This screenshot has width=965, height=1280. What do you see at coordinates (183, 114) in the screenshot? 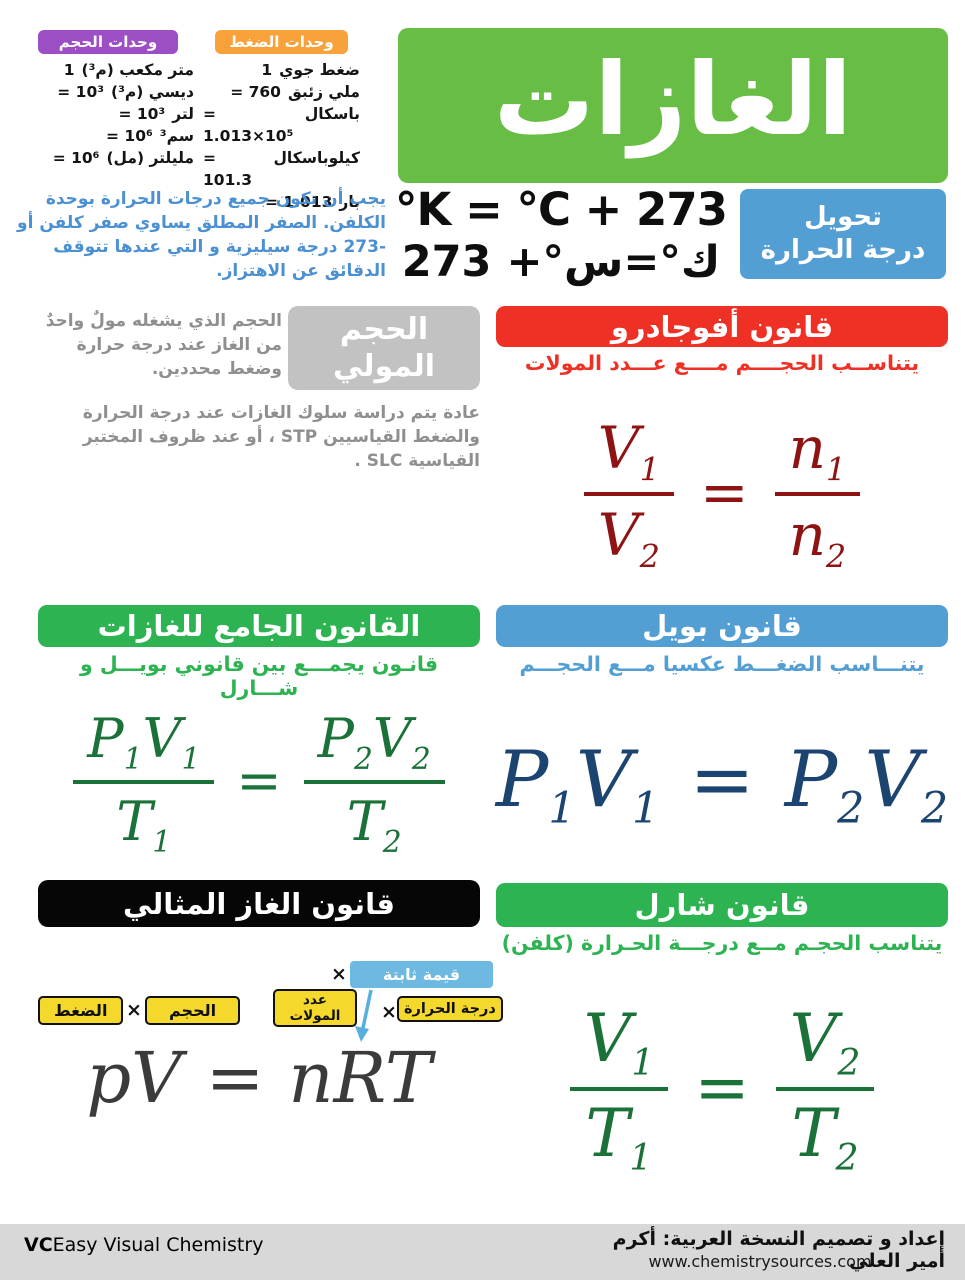
I see `unit-name: لتر` at bounding box center [183, 114].